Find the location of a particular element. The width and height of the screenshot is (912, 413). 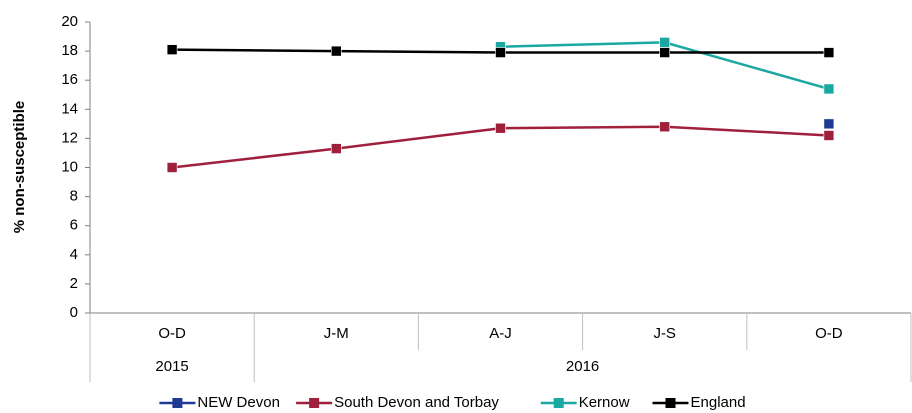

y-tick-label: 12 is located at coordinates (69, 137).